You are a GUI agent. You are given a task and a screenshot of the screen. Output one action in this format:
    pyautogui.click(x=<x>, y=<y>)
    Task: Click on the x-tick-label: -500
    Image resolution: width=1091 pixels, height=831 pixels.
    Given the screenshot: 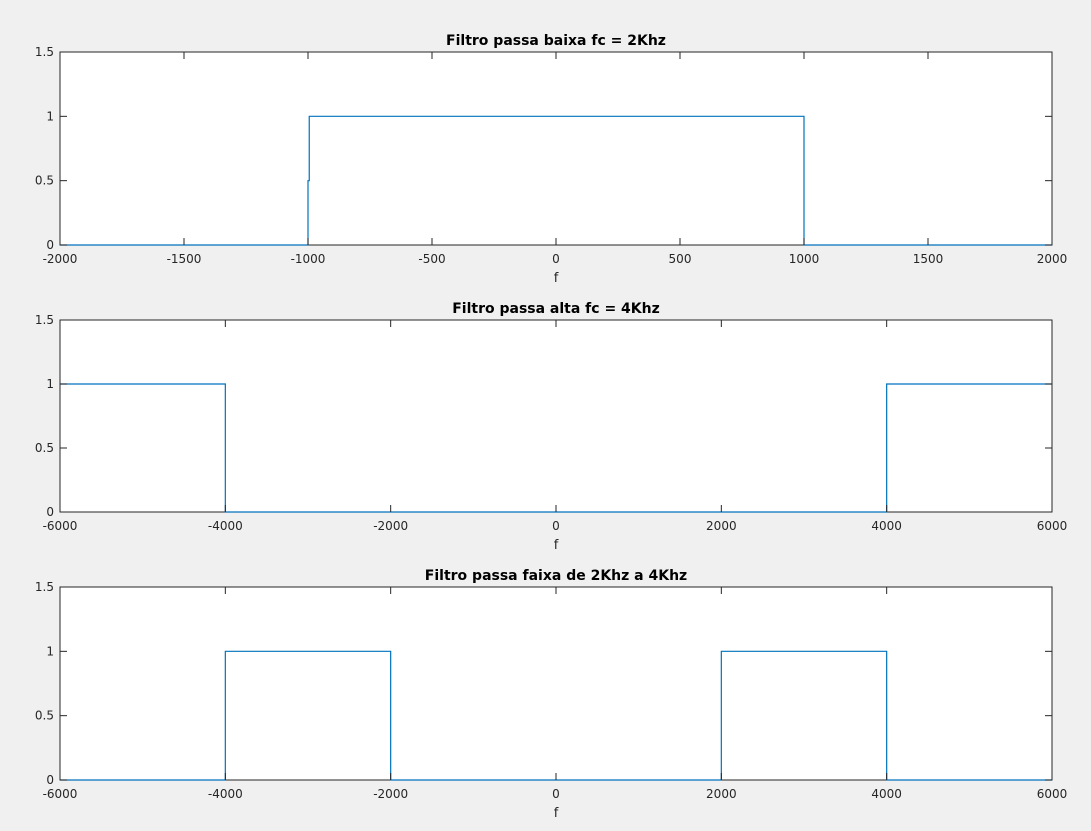 What is the action you would take?
    pyautogui.click(x=431, y=259)
    